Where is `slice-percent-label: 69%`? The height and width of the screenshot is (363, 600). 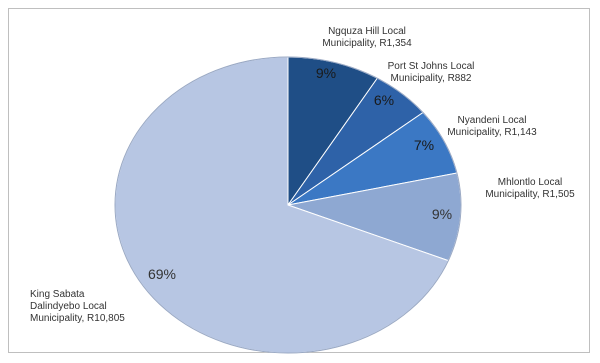
slice-percent-label: 69% is located at coordinates (162, 274).